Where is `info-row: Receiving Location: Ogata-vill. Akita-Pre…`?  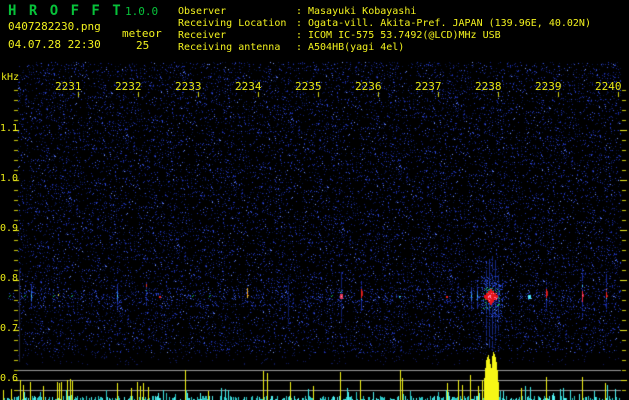
info-row: Receiving Location: Ogata-vill. Akita-Pre… is located at coordinates (384, 23).